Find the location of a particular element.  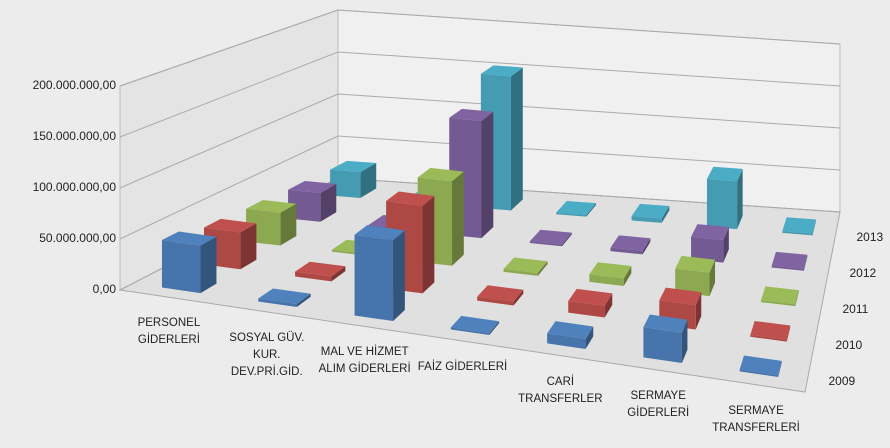

depth-label: 2012 is located at coordinates (863, 273).